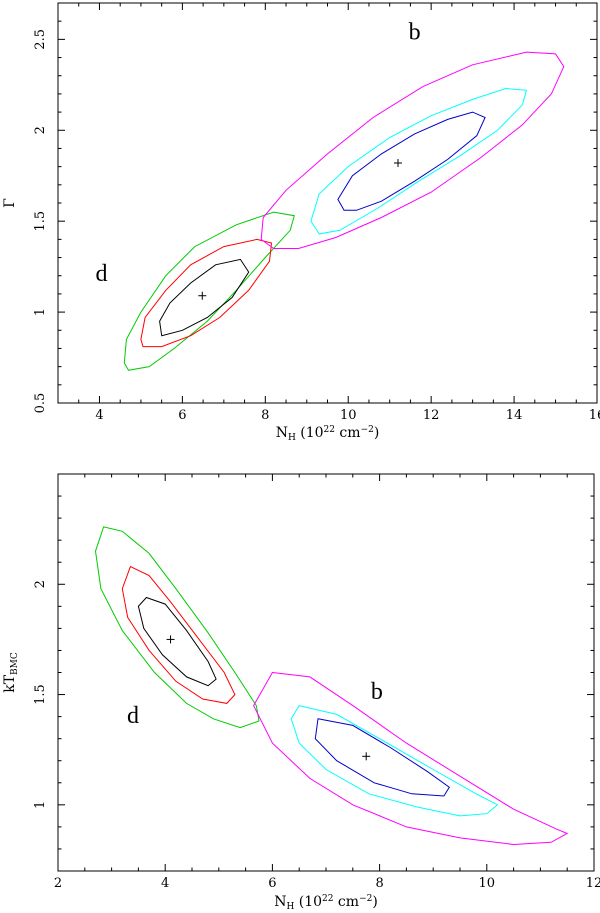  I want to click on y-tick-label: 0.5, so click(40, 403).